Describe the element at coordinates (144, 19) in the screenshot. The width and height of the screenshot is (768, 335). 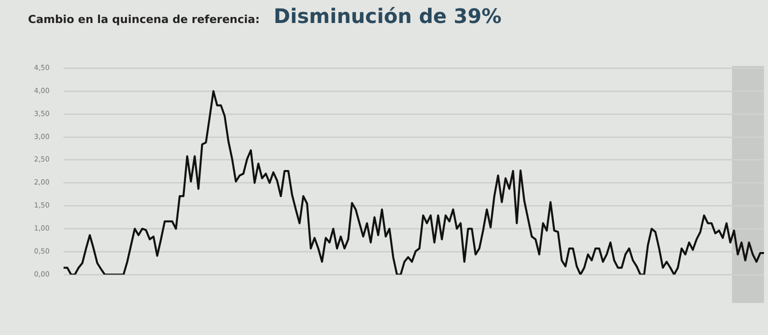
I see `chart-title: Cambio en la quincena de referencia:` at that location.